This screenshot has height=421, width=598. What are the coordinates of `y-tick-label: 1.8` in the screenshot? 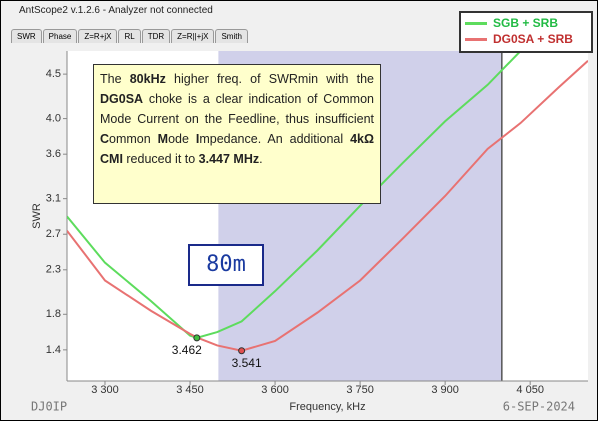 It's located at (53, 314).